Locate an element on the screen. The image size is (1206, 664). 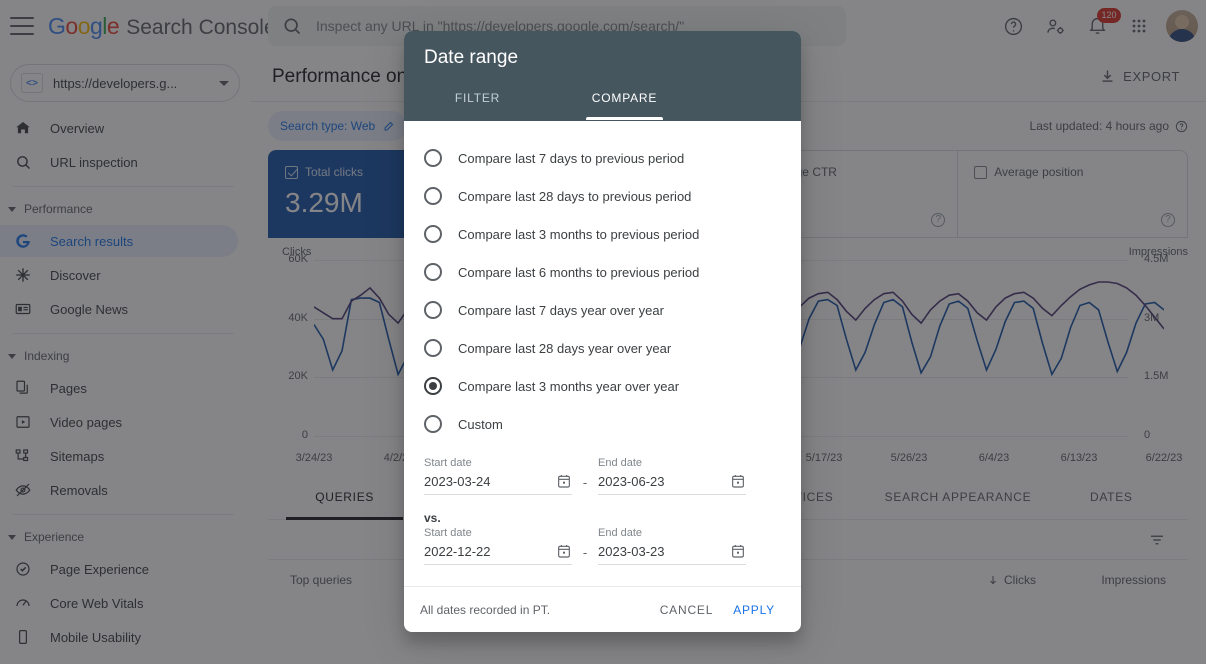
compare-end-date-input is located at coordinates (664, 551).